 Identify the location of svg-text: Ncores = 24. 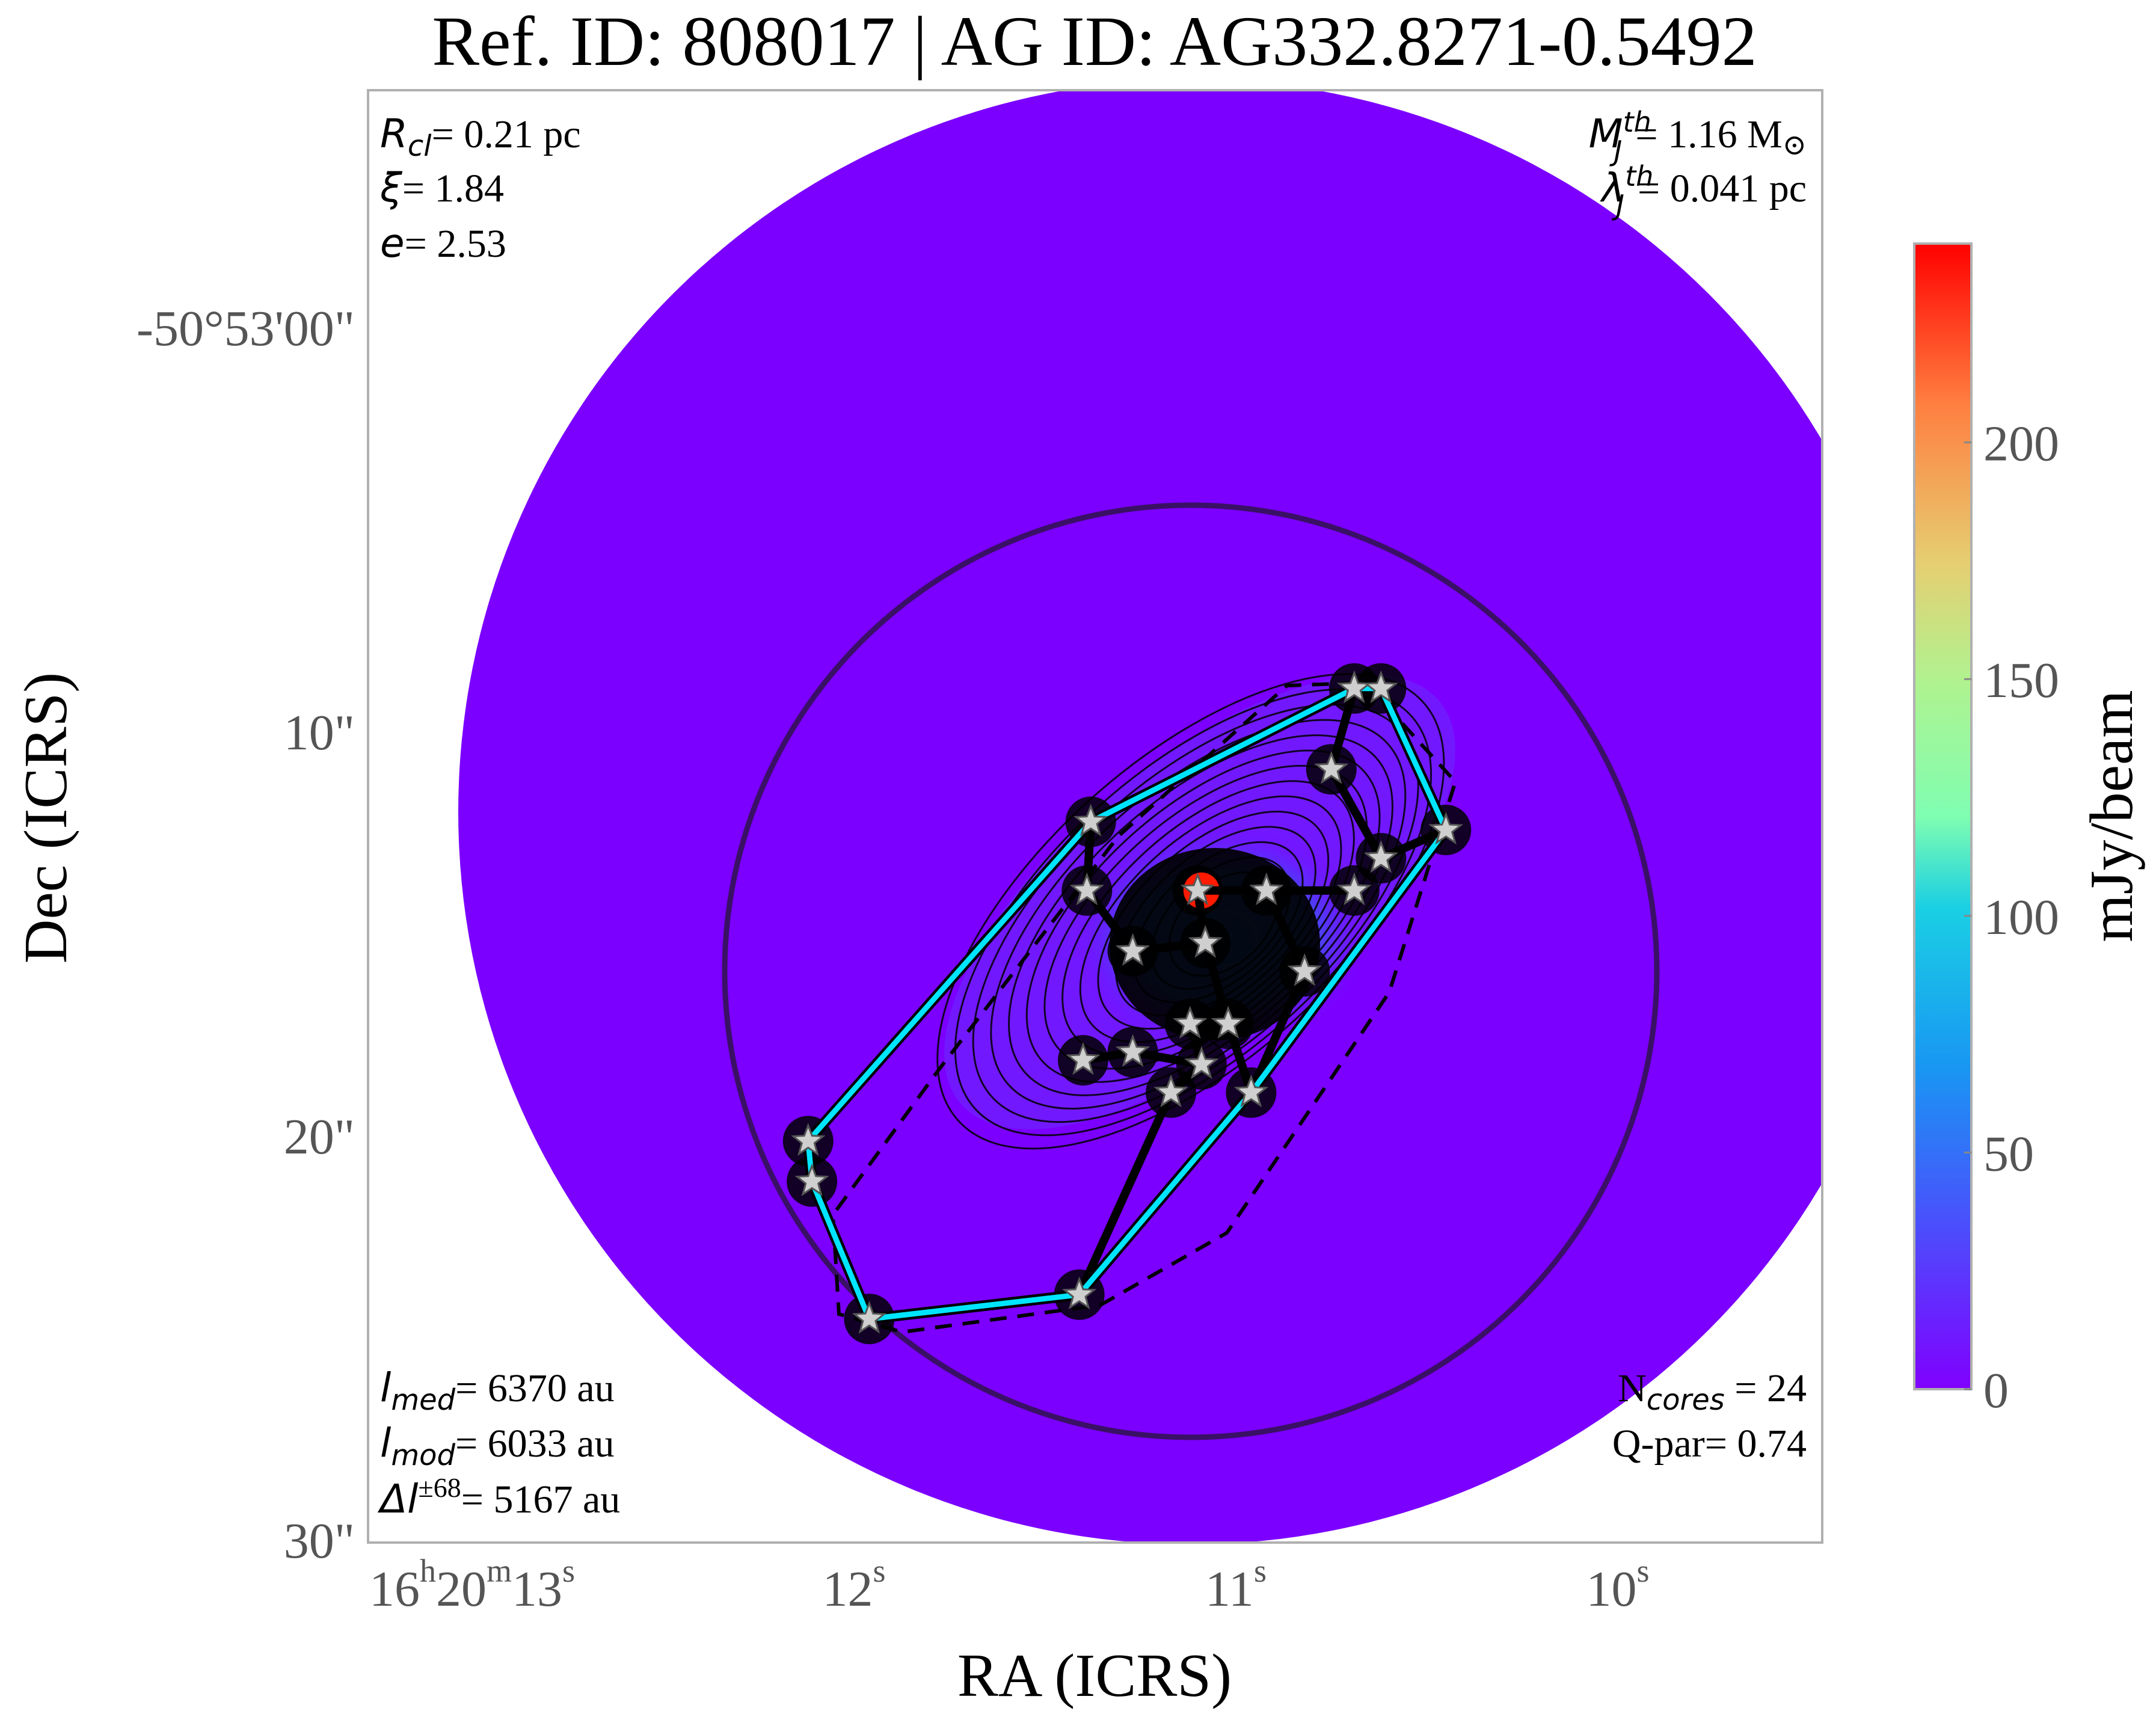
(1712, 1391).